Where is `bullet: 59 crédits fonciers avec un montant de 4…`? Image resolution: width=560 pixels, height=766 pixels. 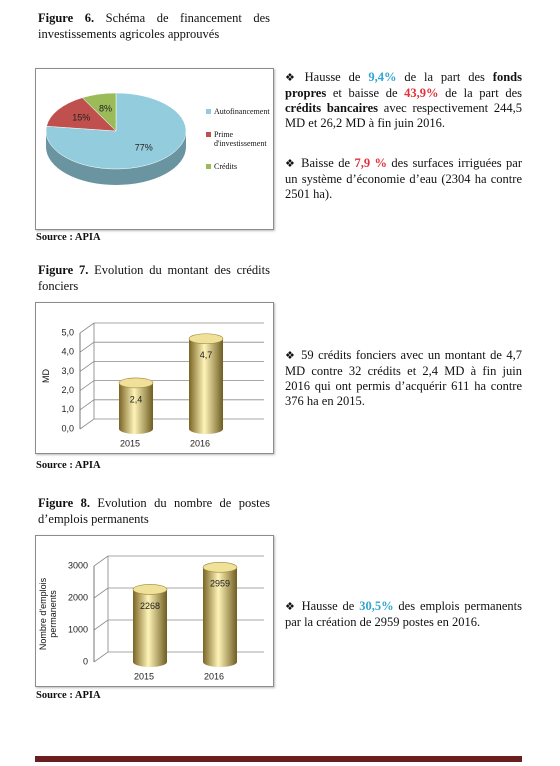
bullet: 59 crédits fonciers avec un montant de 4… is located at coordinates (403, 378).